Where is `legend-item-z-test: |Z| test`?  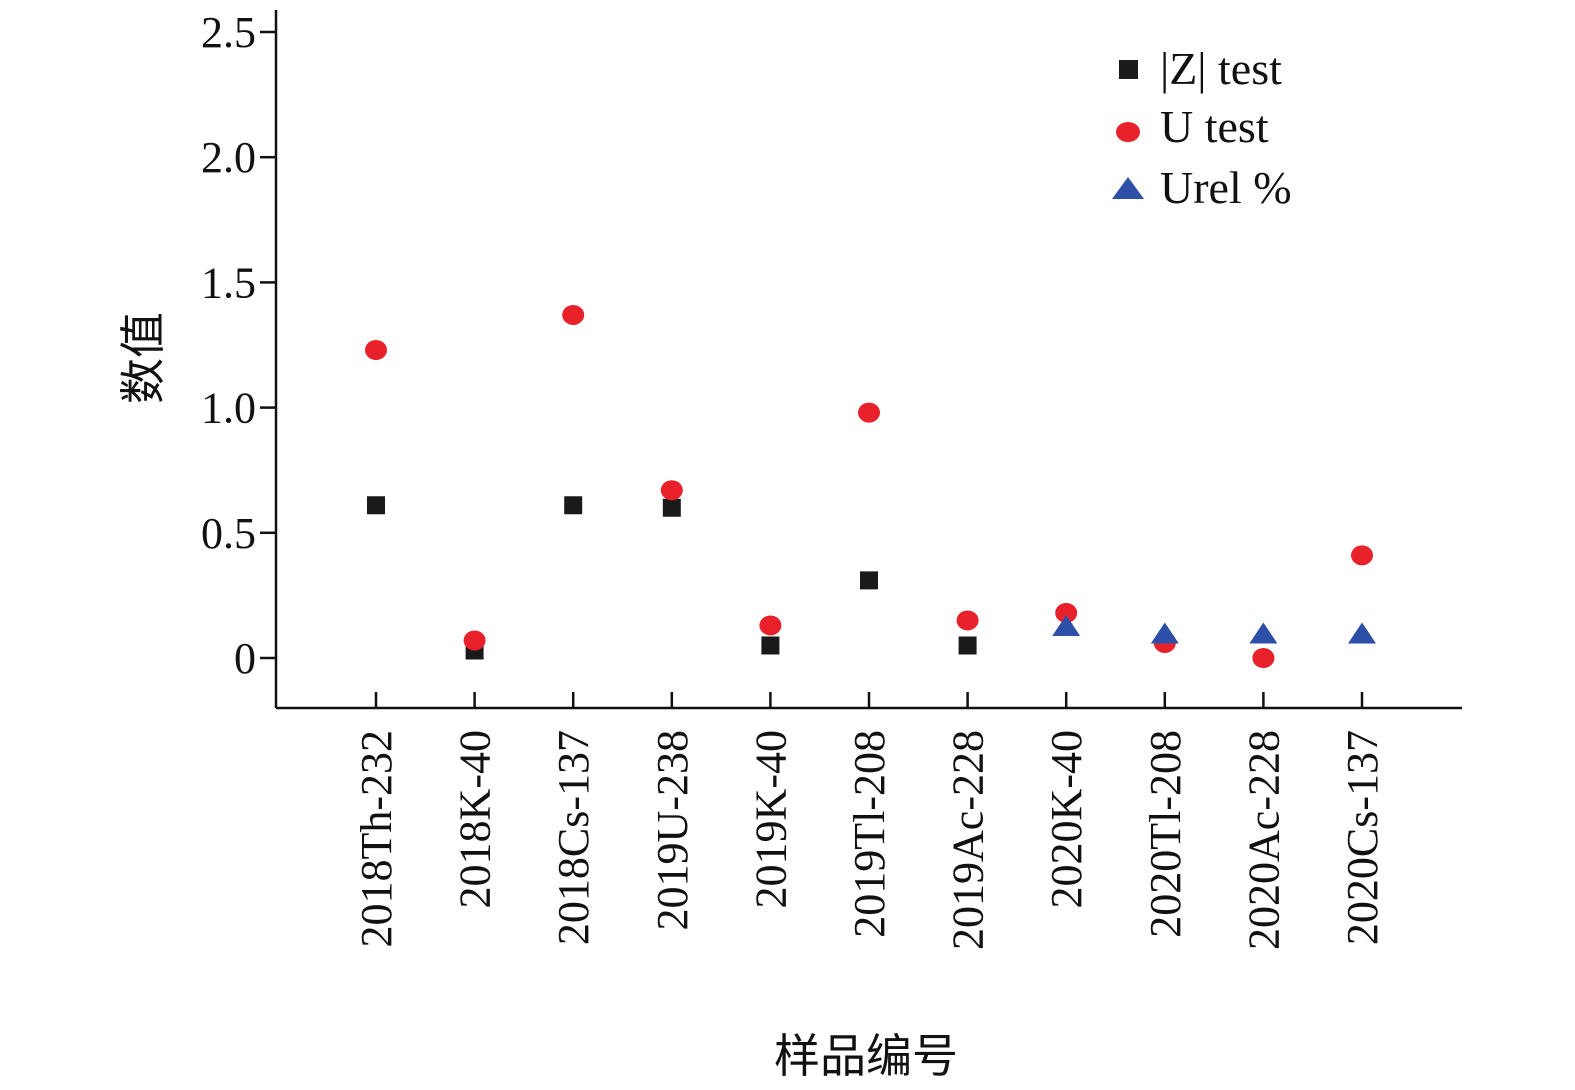 legend-item-z-test: |Z| test is located at coordinates (1200, 68).